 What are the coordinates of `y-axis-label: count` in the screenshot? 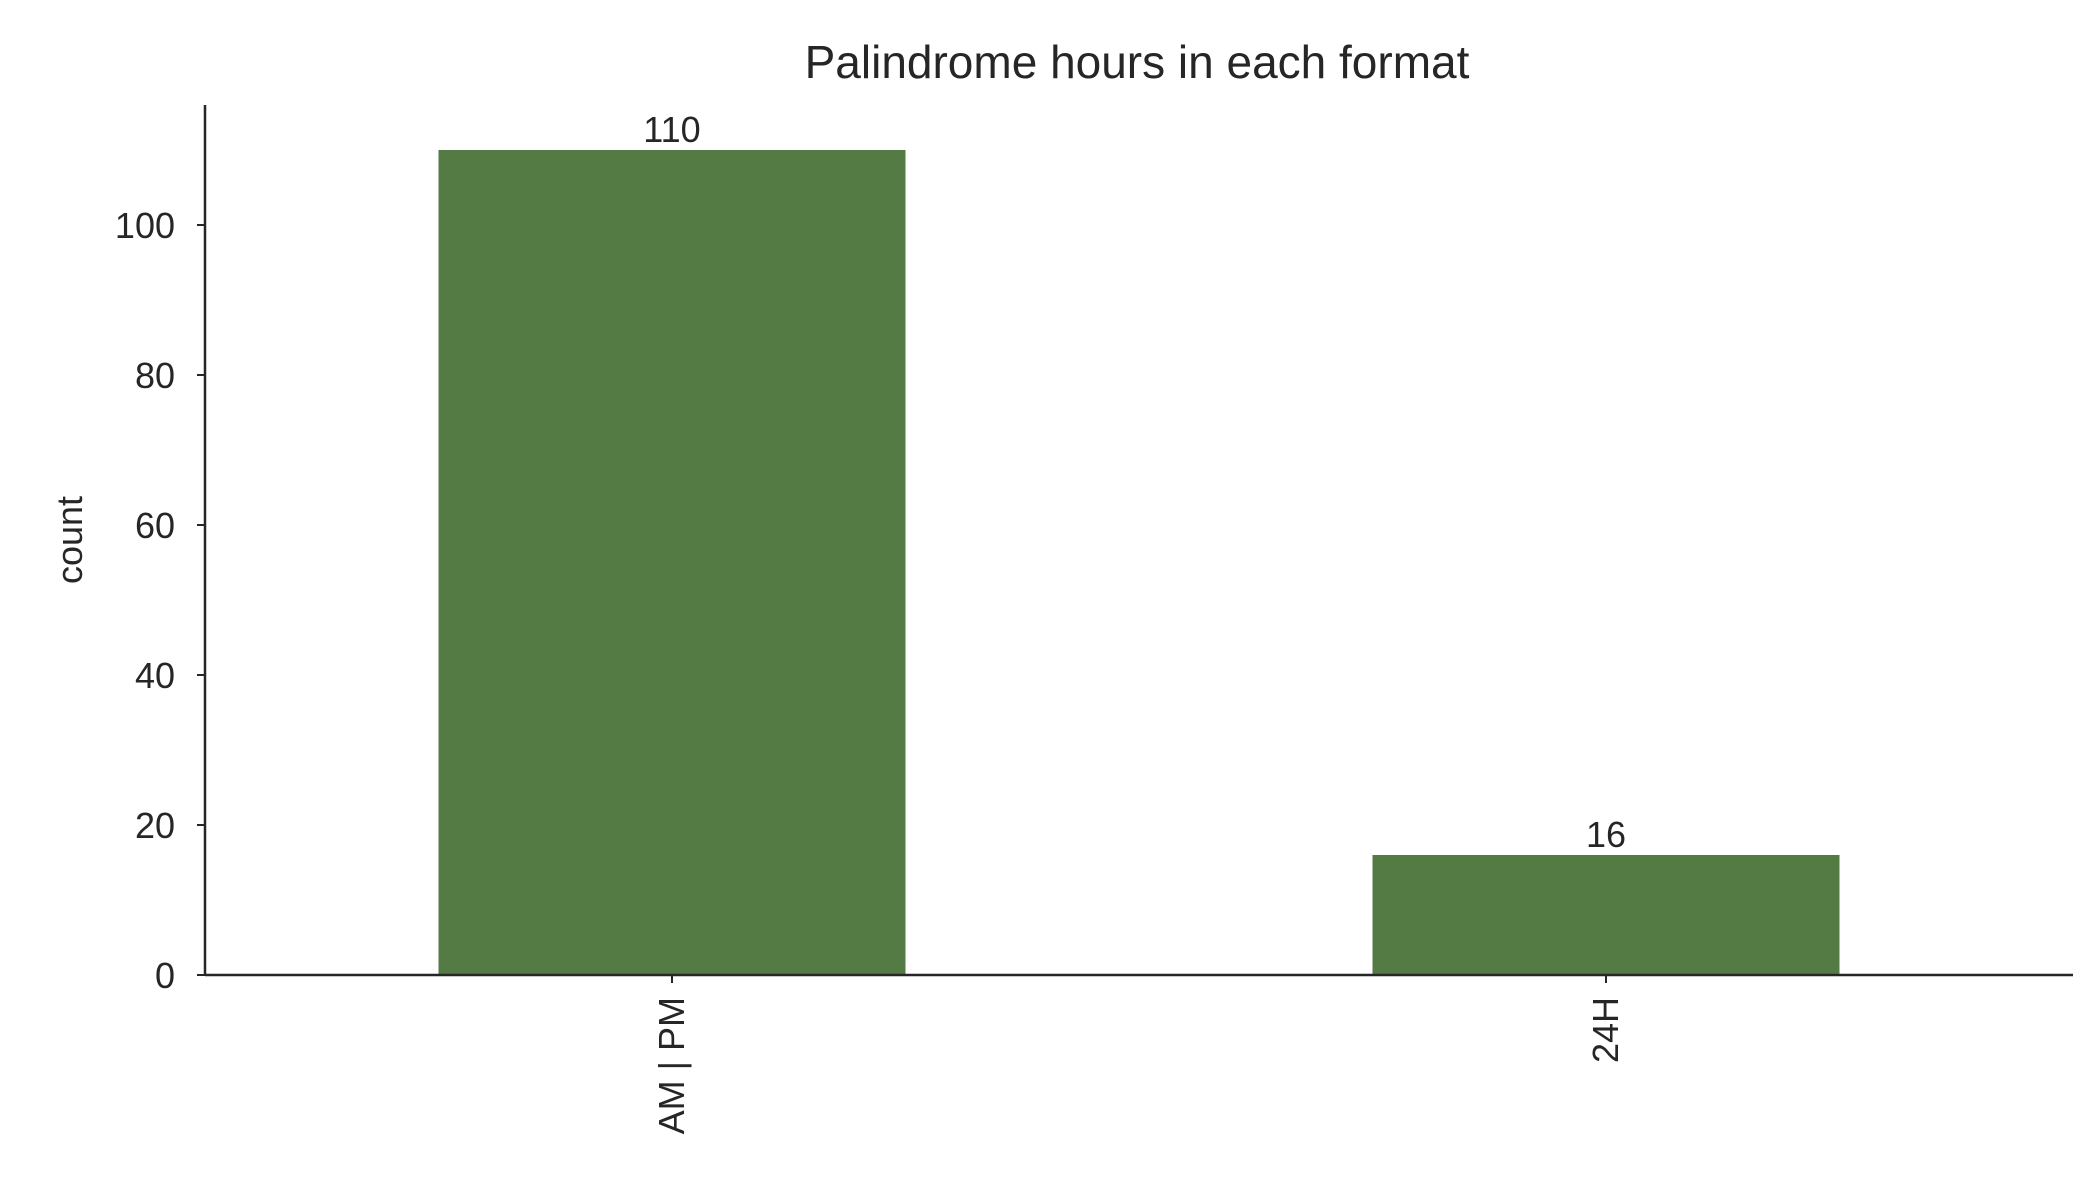 It's located at (69, 540).